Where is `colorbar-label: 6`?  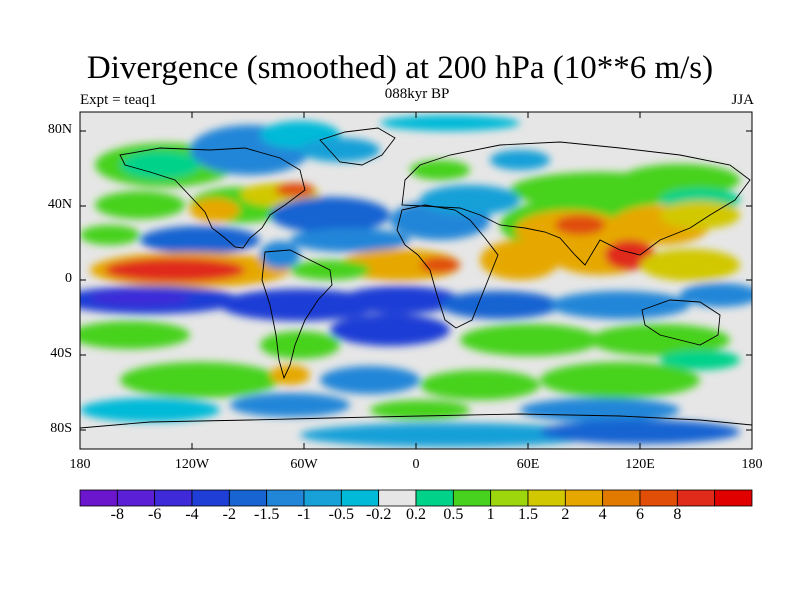 colorbar-label: 6 is located at coordinates (640, 514).